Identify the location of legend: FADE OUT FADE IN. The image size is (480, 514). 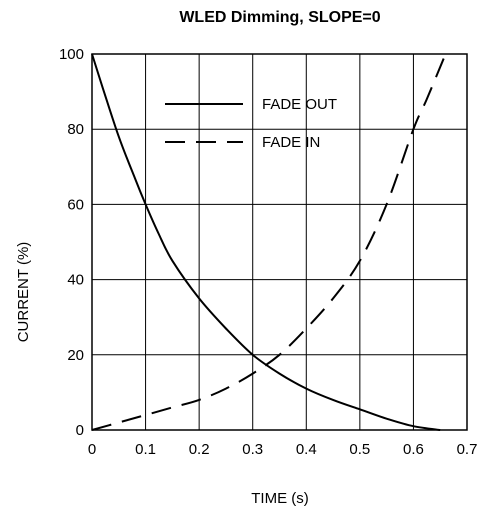
(251, 123).